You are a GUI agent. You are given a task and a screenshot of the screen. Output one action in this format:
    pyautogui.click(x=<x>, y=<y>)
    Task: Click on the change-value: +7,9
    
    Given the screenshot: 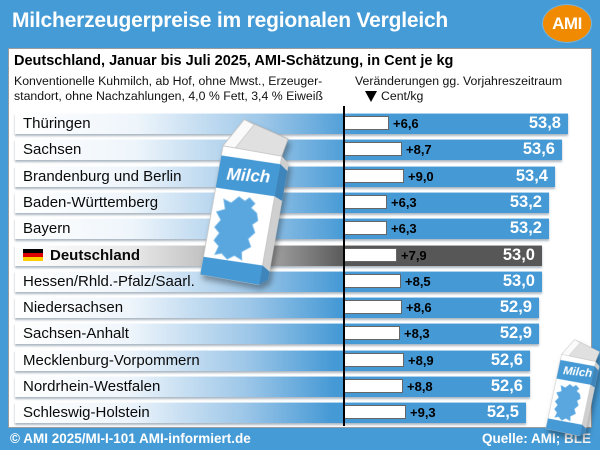 What is the action you would take?
    pyautogui.click(x=414, y=255)
    